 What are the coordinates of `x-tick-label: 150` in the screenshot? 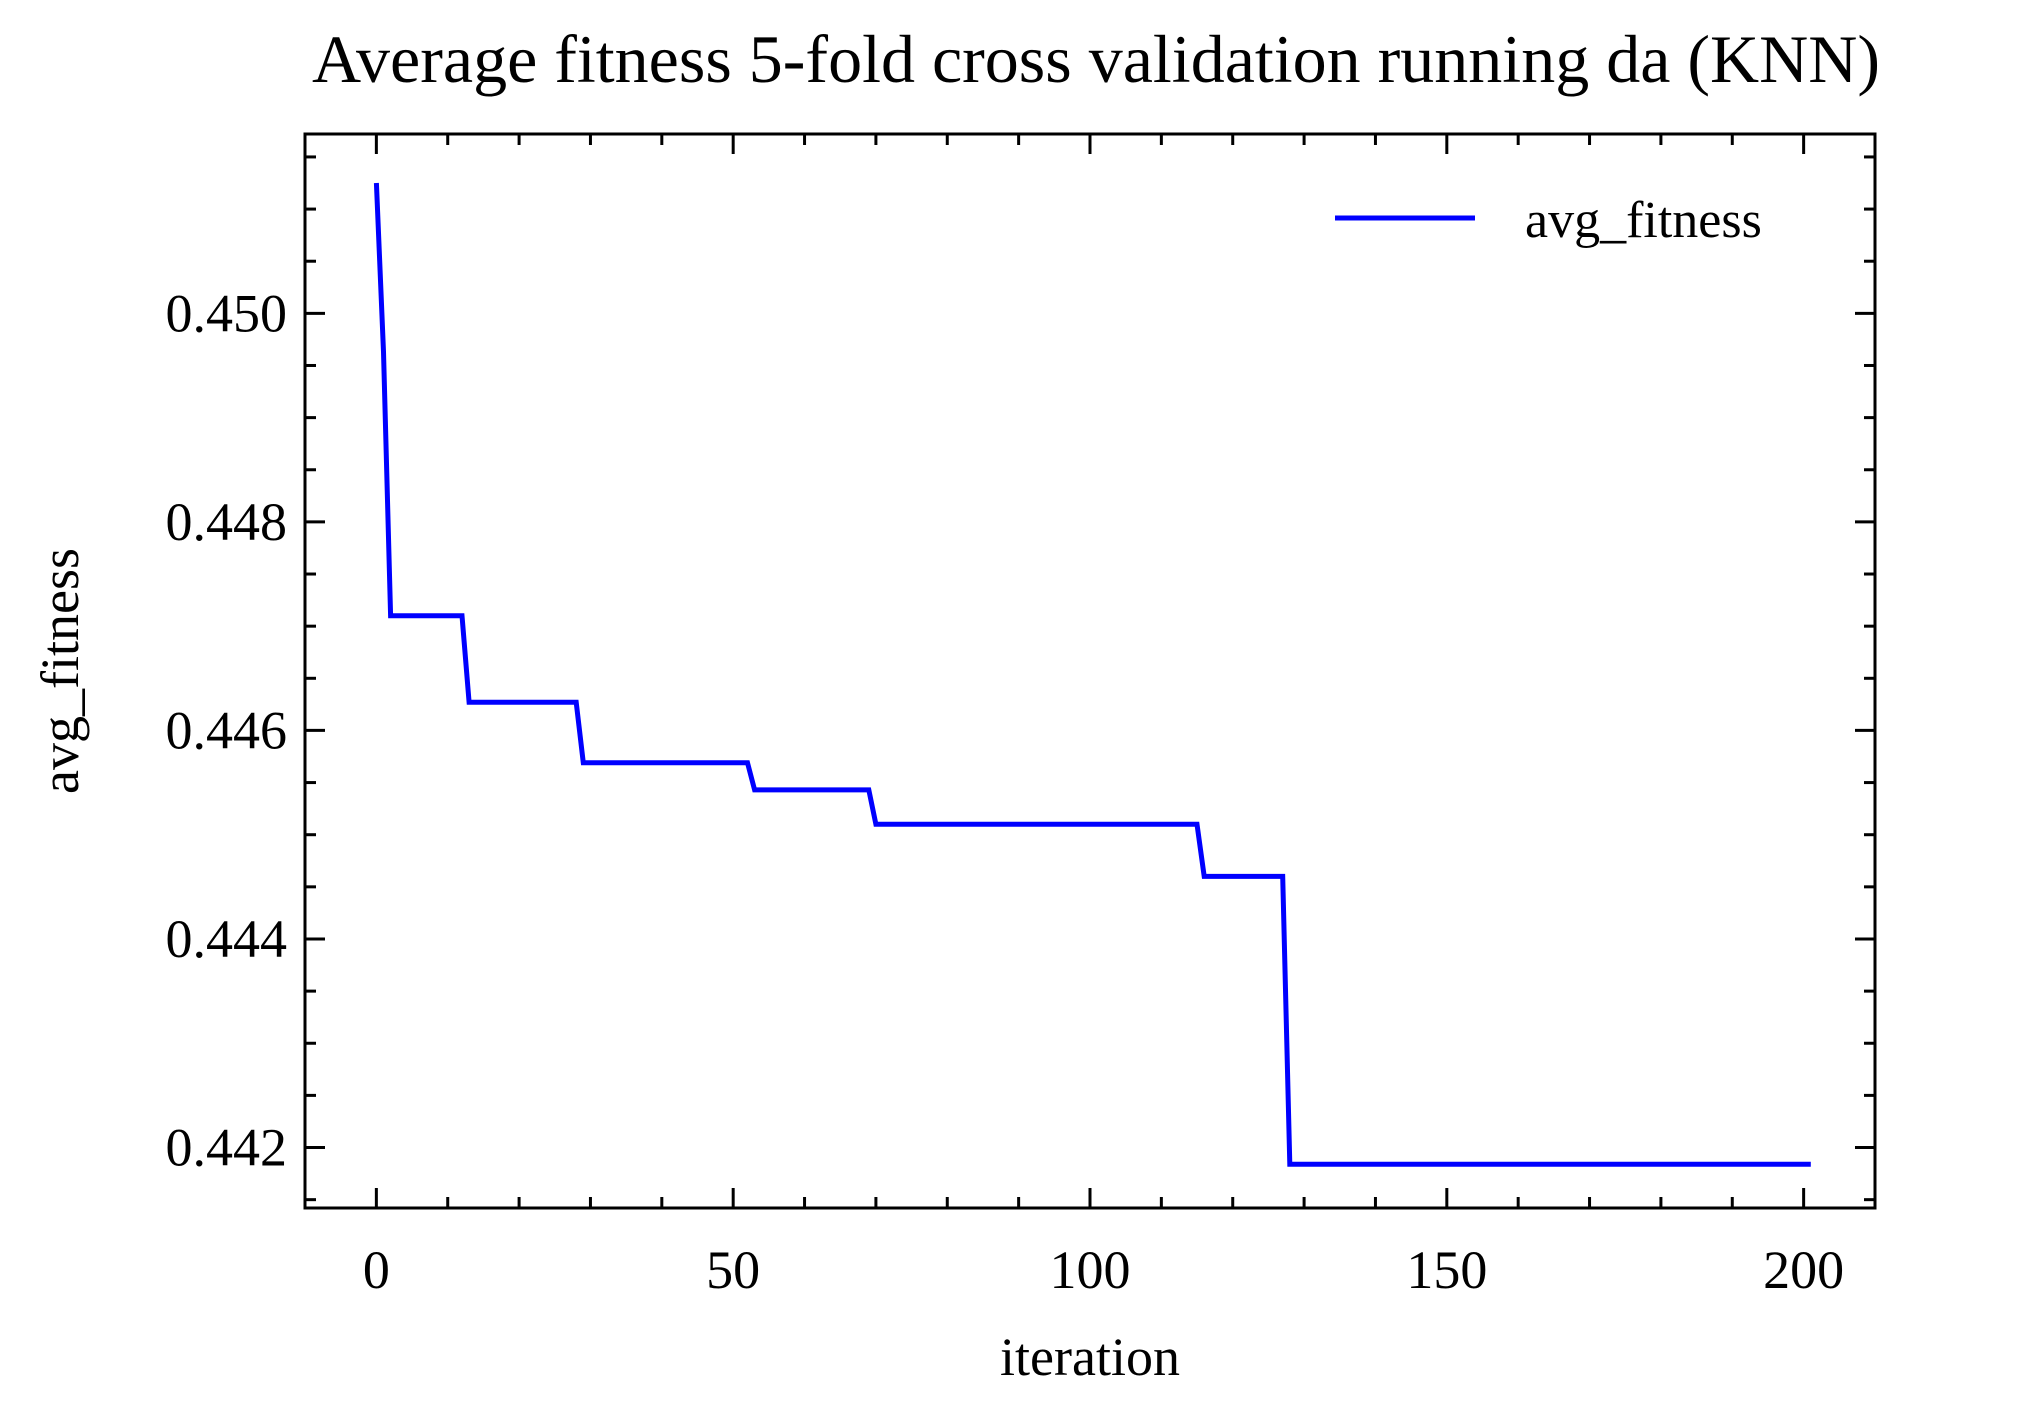 It's located at (1446, 1270).